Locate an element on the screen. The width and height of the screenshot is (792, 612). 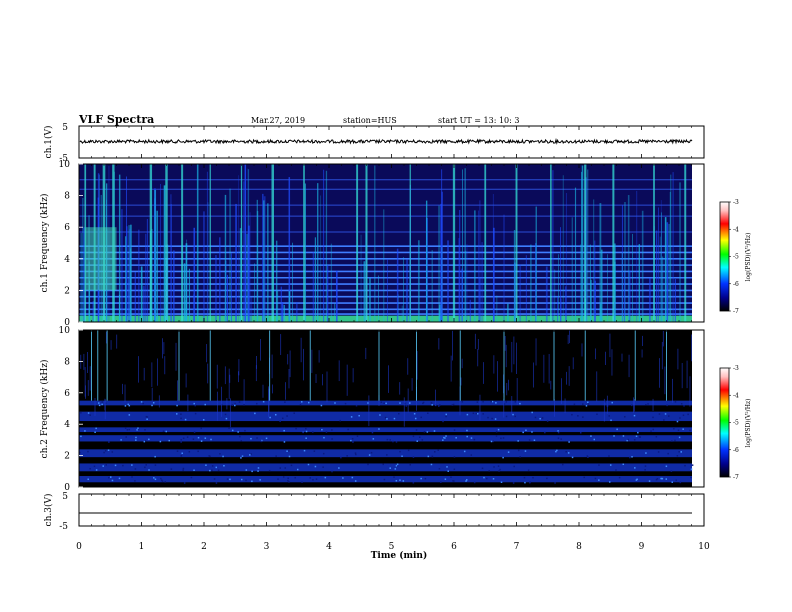
ch1-lowband-emission is located at coordinates (385, 318).